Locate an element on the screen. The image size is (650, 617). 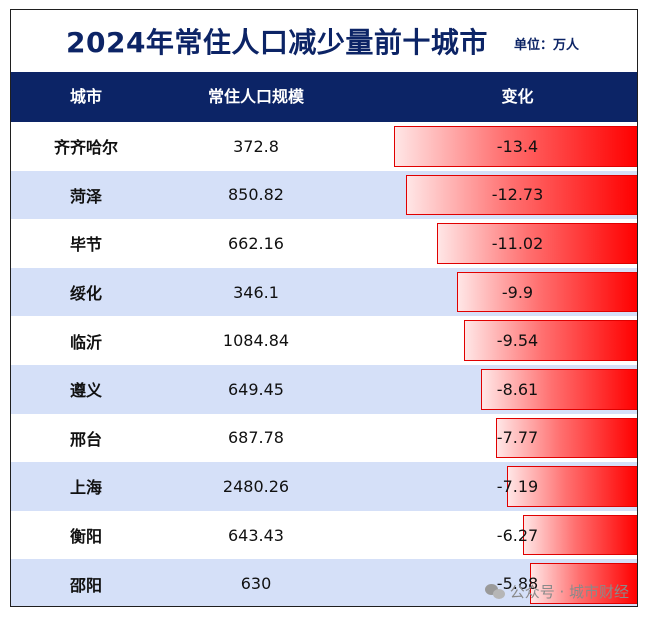
cell-change: -9.54 is located at coordinates (517, 341).